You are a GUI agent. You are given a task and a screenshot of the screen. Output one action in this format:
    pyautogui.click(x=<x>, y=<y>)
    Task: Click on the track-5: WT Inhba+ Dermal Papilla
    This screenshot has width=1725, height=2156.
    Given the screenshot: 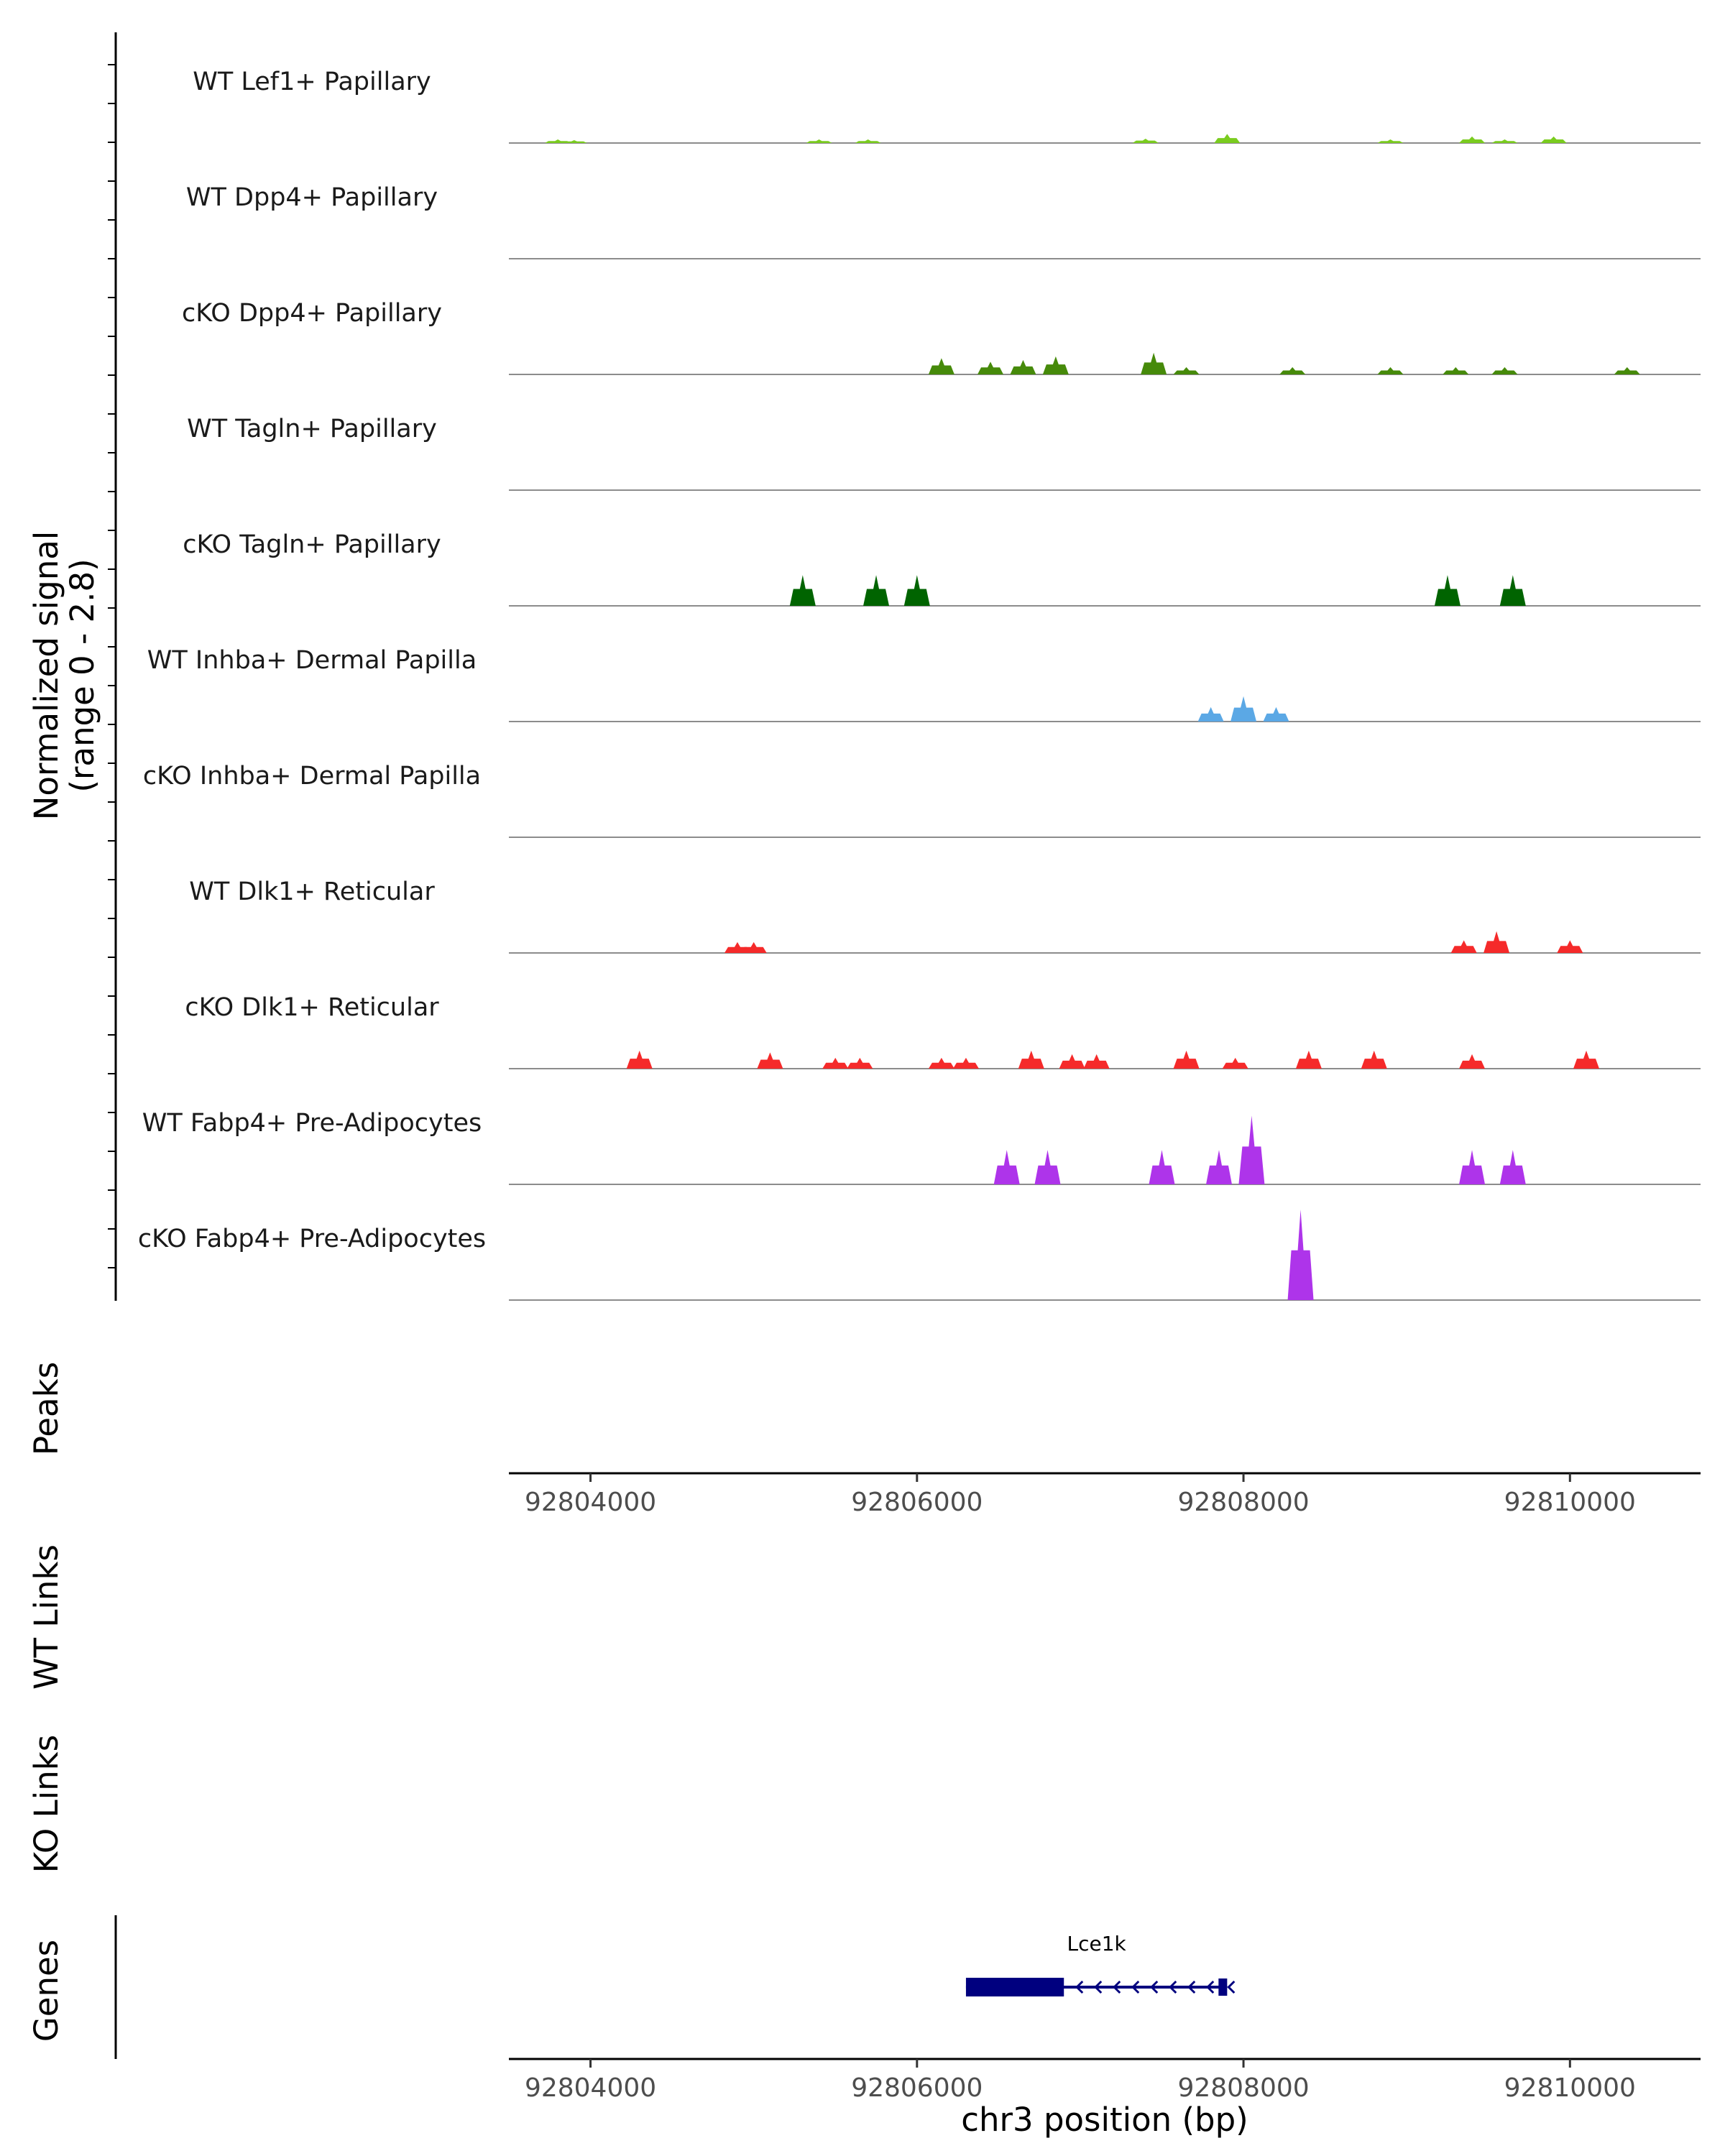 What is the action you would take?
    pyautogui.click(x=924, y=684)
    